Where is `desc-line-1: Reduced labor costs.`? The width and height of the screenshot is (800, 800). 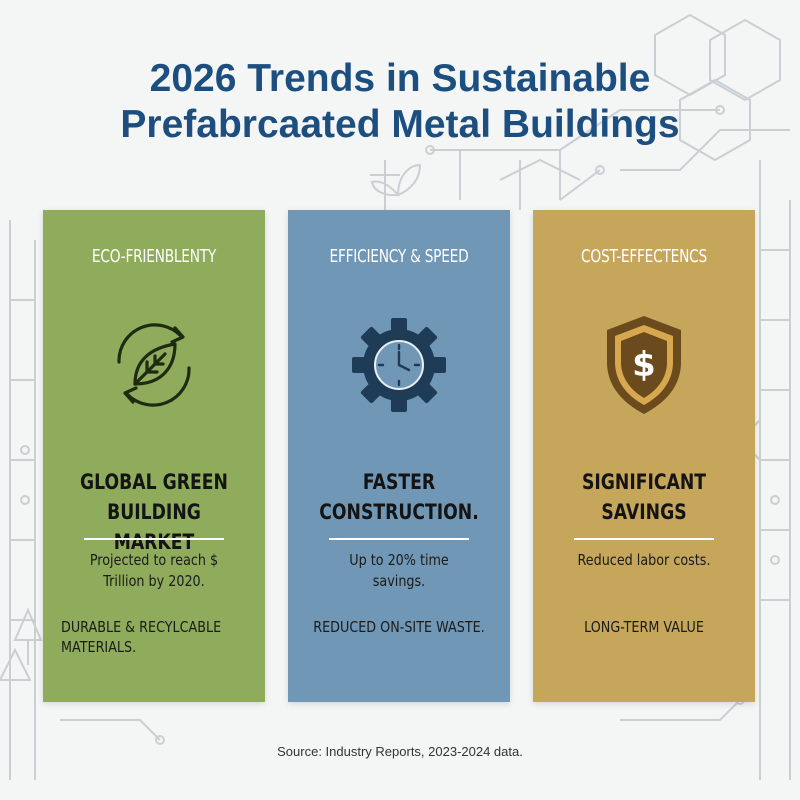
desc-line-1: Reduced labor costs. is located at coordinates (644, 560).